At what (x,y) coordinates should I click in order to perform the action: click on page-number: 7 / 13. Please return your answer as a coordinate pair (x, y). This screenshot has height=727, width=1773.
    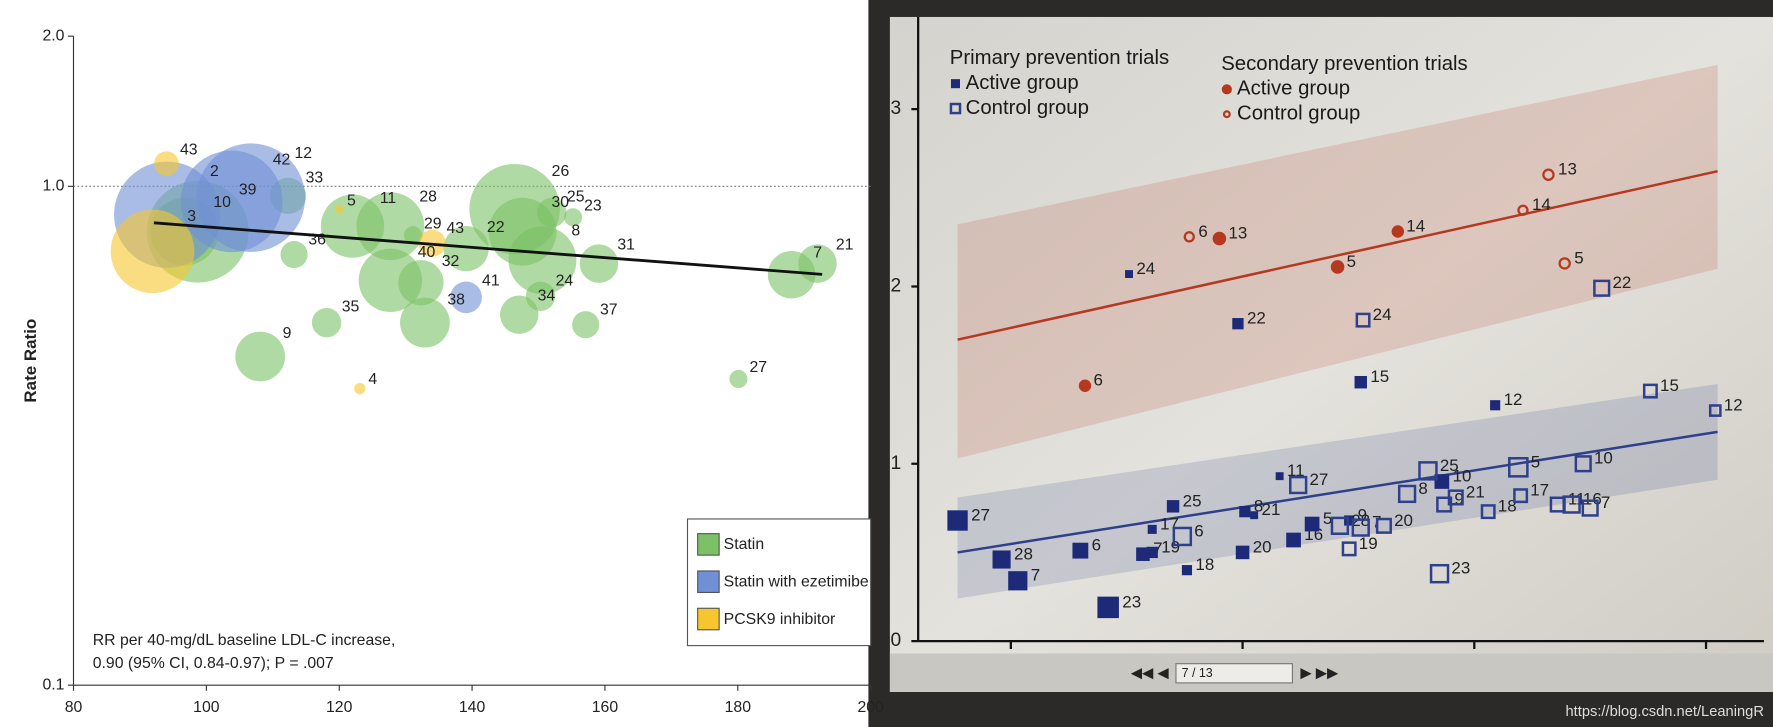
    Looking at the image, I should click on (1197, 673).